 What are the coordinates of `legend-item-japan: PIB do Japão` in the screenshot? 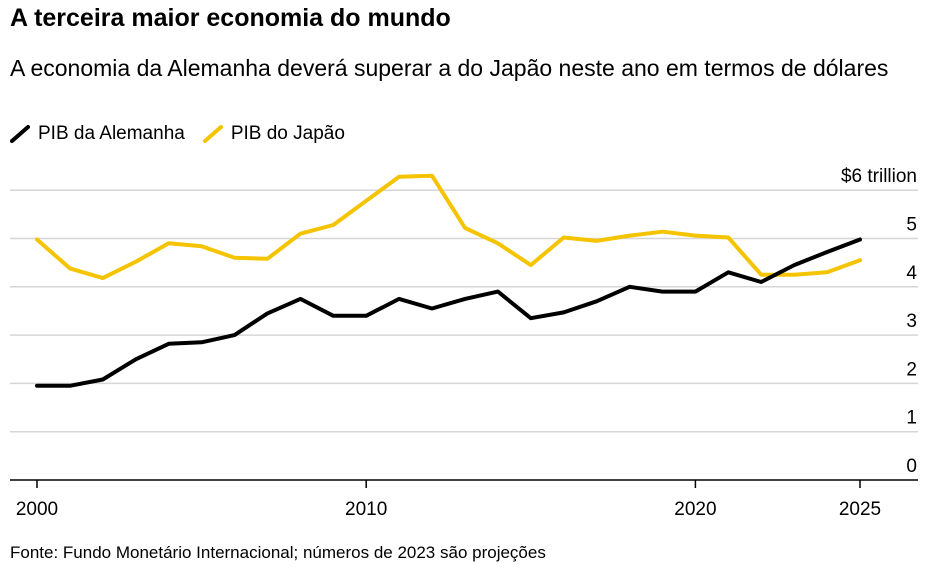 It's located at (273, 134).